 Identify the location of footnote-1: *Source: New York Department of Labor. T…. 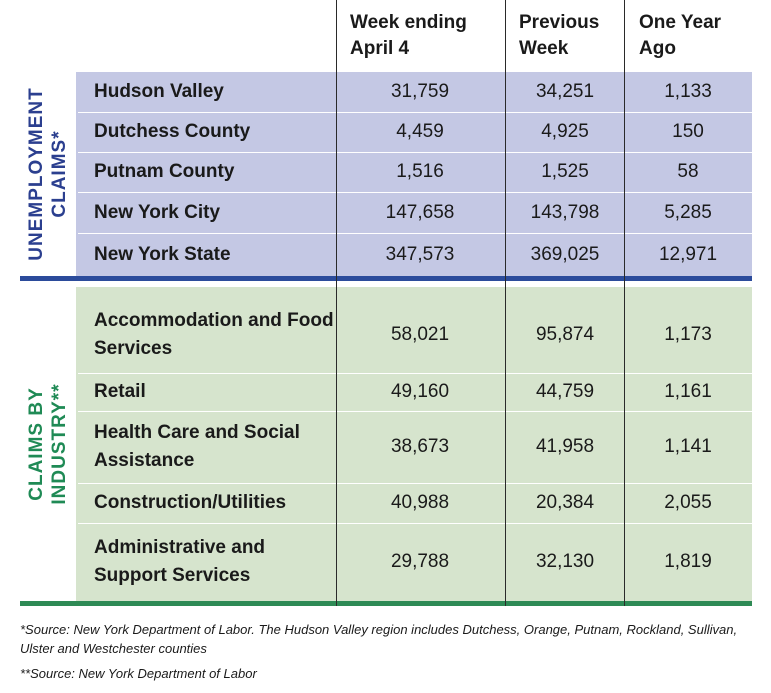
(379, 639).